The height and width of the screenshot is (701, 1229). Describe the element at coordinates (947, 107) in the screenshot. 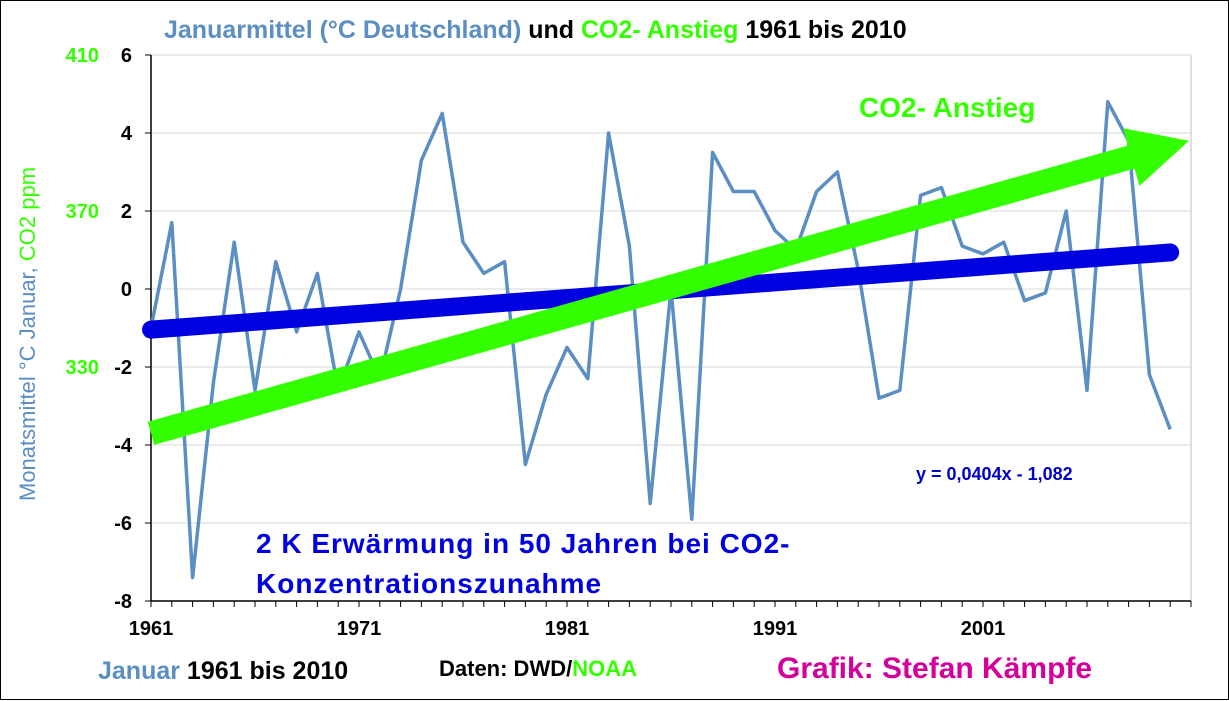

I see `co2-annotation: CO2- Anstieg` at that location.